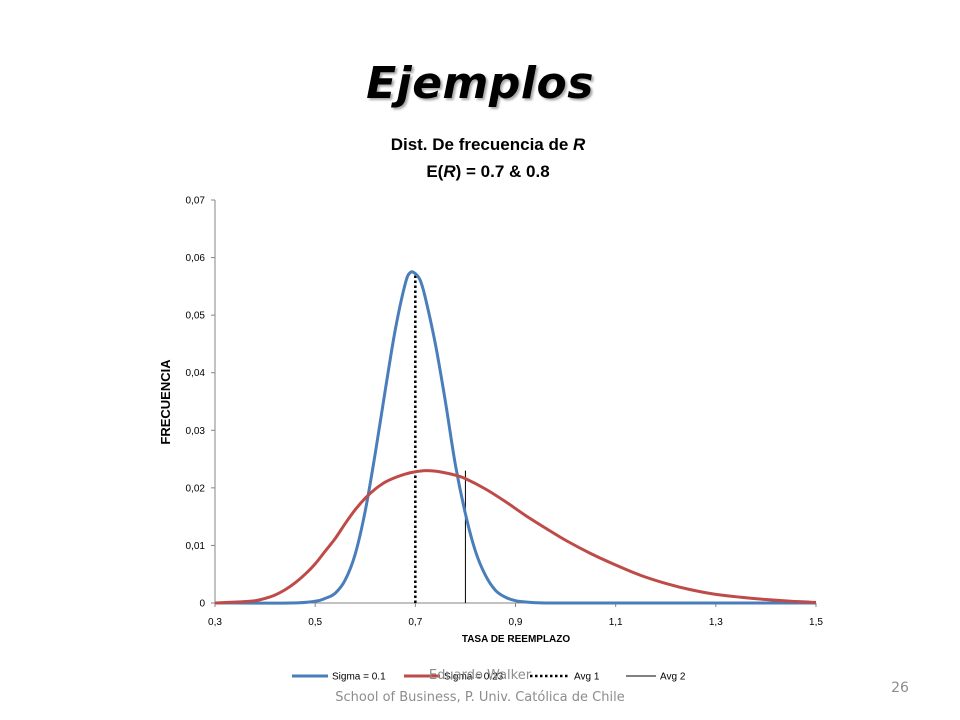 The image size is (960, 720). I want to click on legend-label: Avg 2, so click(673, 677).